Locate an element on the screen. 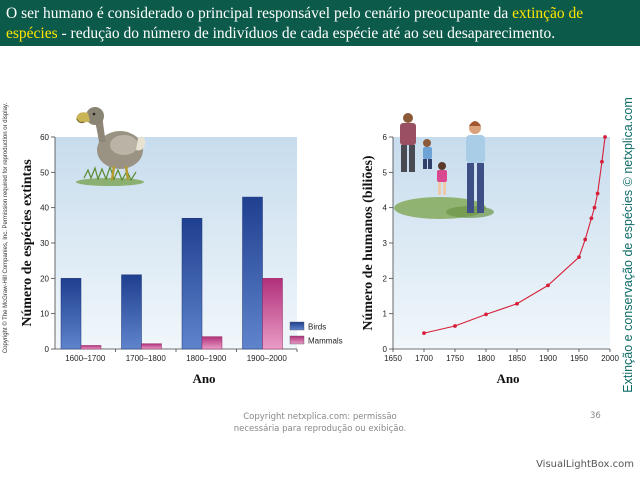  footer-line-2: necessária para reprodução ou exibição. is located at coordinates (320, 429).